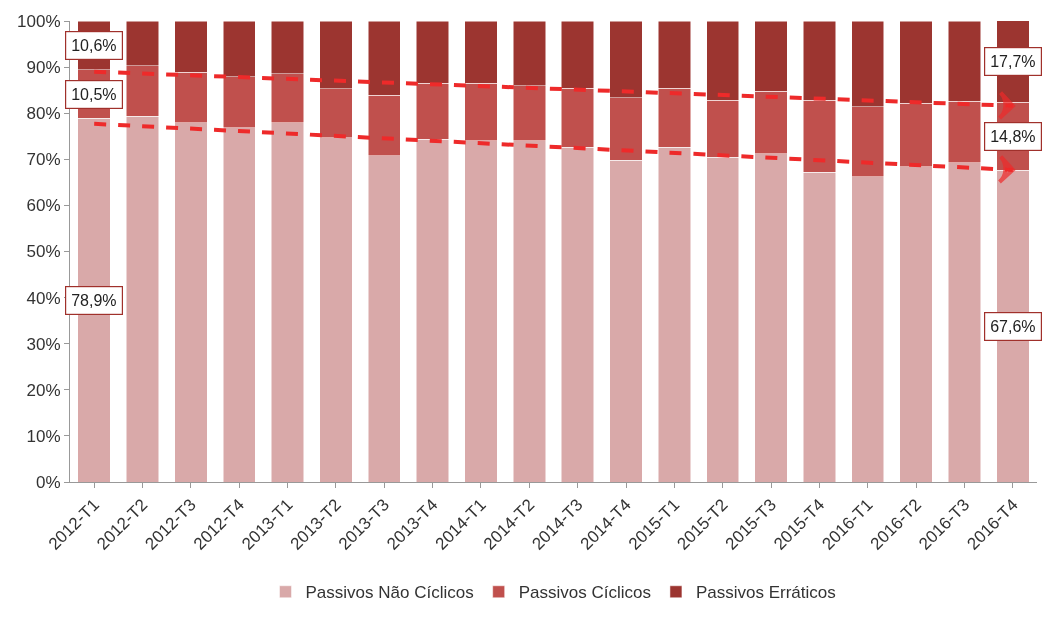 The width and height of the screenshot is (1057, 622). I want to click on y-tick-label: 60%, so click(43, 206).